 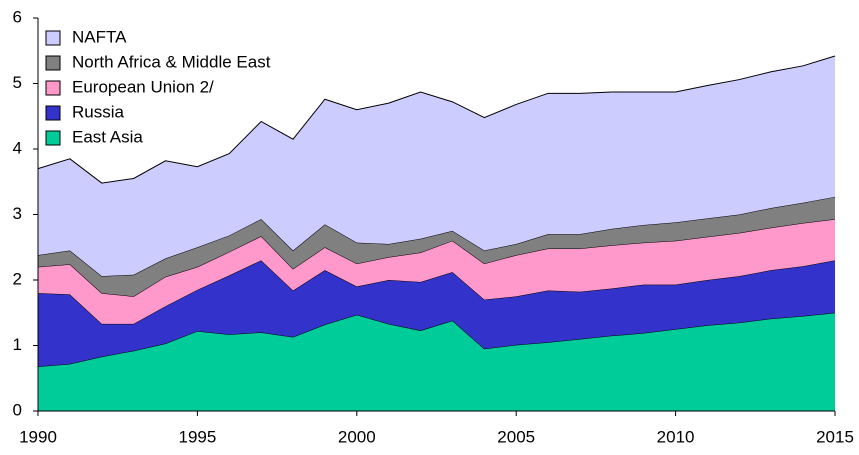 What do you see at coordinates (17, 16) in the screenshot?
I see `y-tick-label: 6` at bounding box center [17, 16].